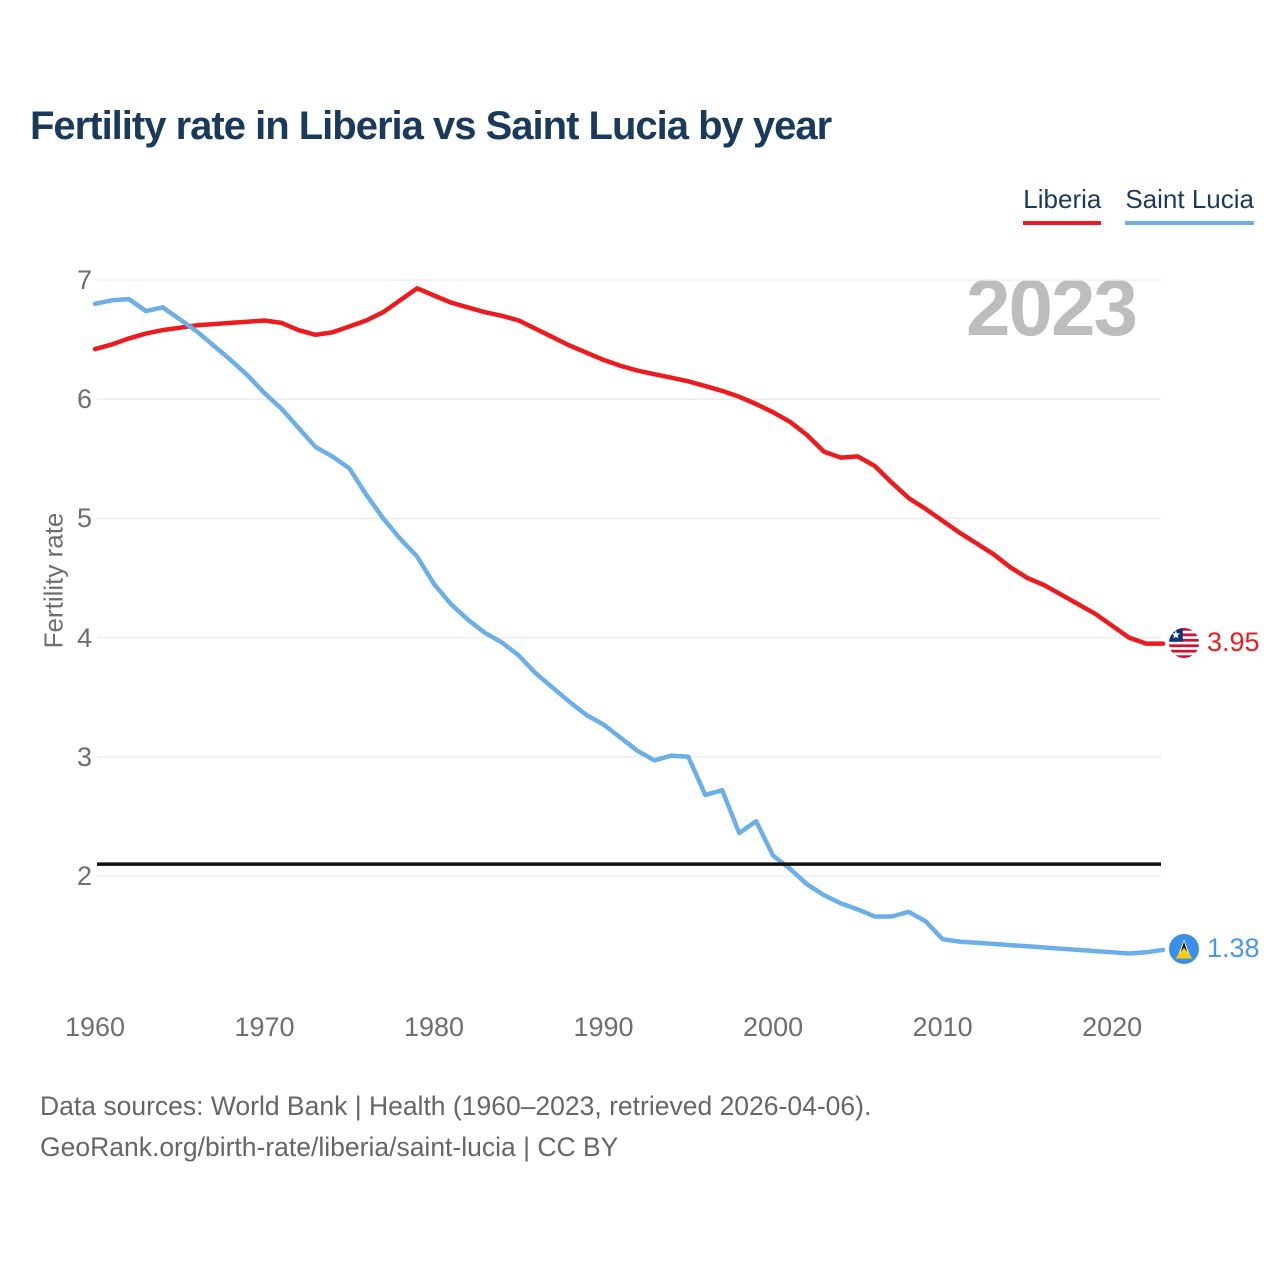 The width and height of the screenshot is (1280, 1280). Describe the element at coordinates (1112, 1027) in the screenshot. I see `x-tick-label: 2020` at that location.